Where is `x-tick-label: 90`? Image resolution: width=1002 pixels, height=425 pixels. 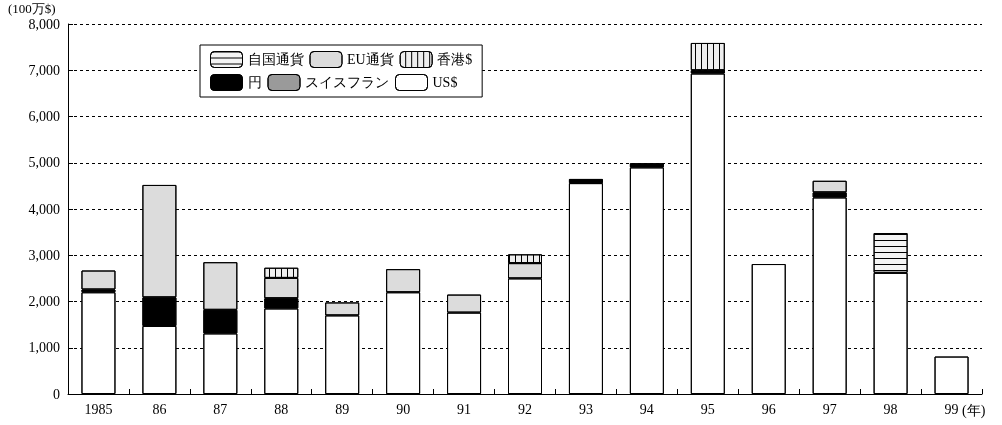 x-tick-label: 90 is located at coordinates (403, 409).